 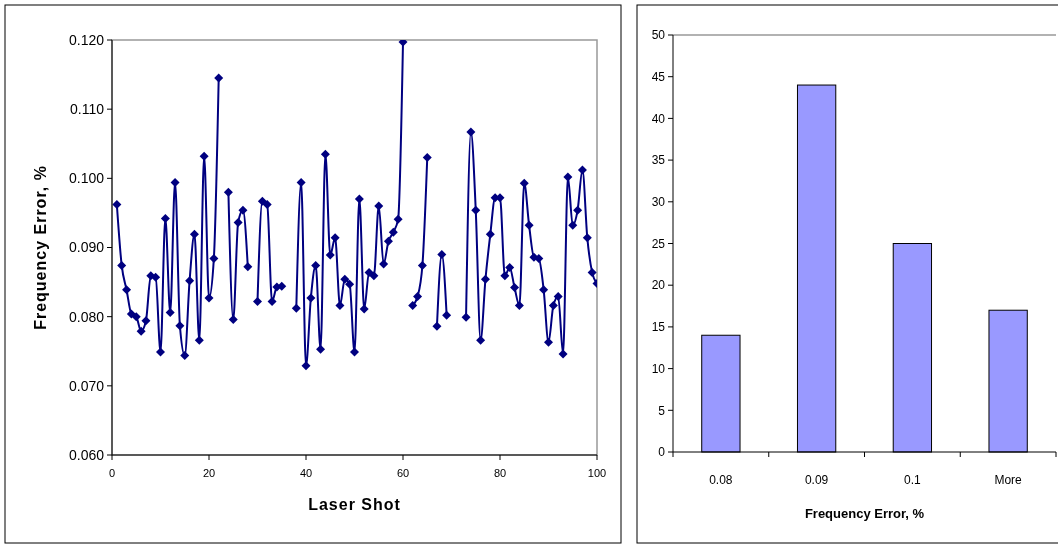 What do you see at coordinates (500, 473) in the screenshot?
I see `x-tick-label: 80` at bounding box center [500, 473].